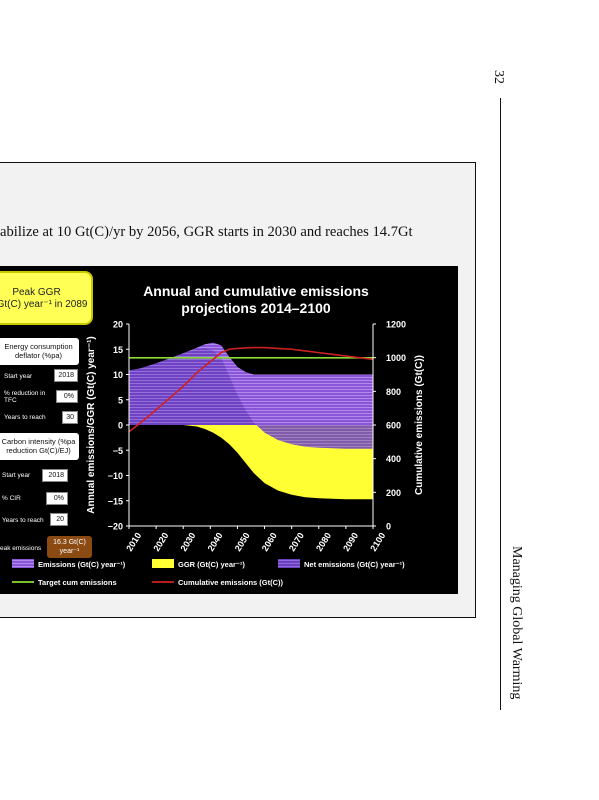 This screenshot has width=599, height=800. What do you see at coordinates (393, 392) in the screenshot?
I see `y2-tick-label: 800` at bounding box center [393, 392].